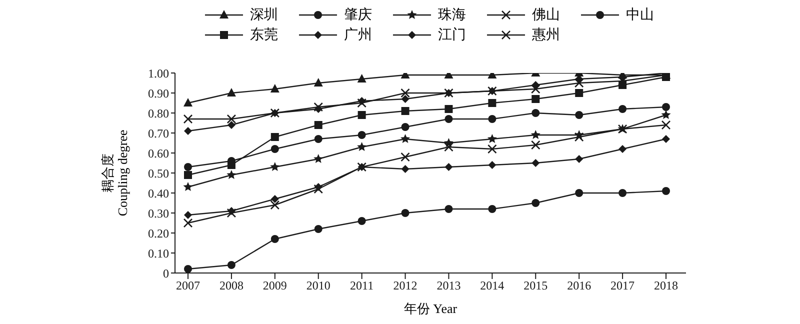  Describe the element at coordinates (666, 285) in the screenshot. I see `x-tick-label: 2018` at that location.